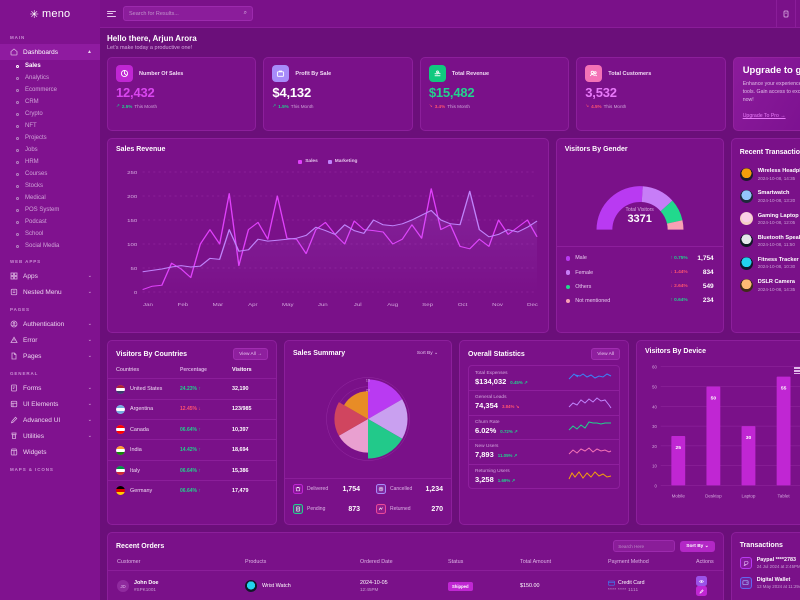 The image size is (800, 600). Describe the element at coordinates (50, 420) in the screenshot. I see `sidebar-item-advanced-ui: Advanced UI ⌄` at that location.